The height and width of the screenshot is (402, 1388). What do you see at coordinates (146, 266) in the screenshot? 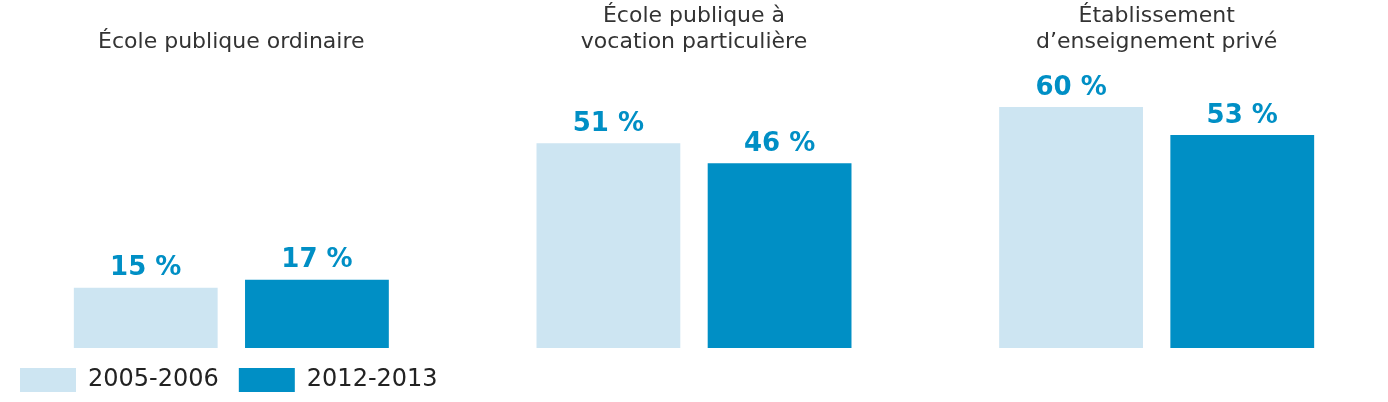
I see `data-label: 15 %` at bounding box center [146, 266].